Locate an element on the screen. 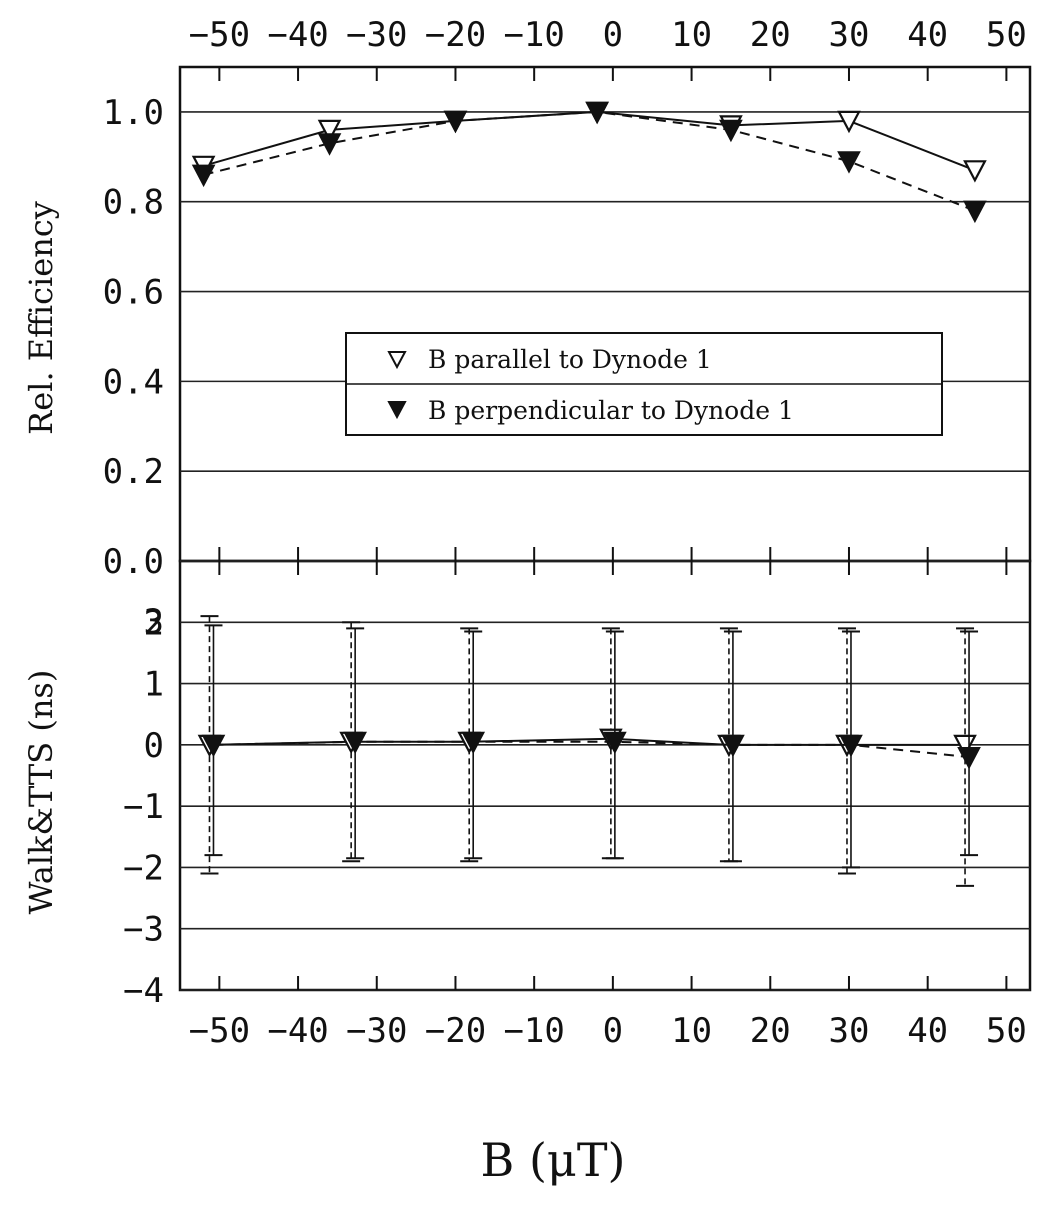 The height and width of the screenshot is (1210, 1054). bottom-y-tick-label: −1 is located at coordinates (143, 807).